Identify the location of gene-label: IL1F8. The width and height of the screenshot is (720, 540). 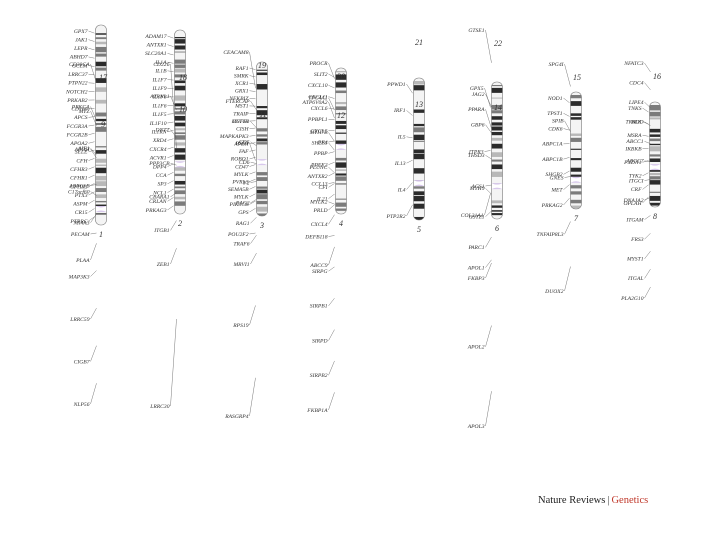
(159, 98).